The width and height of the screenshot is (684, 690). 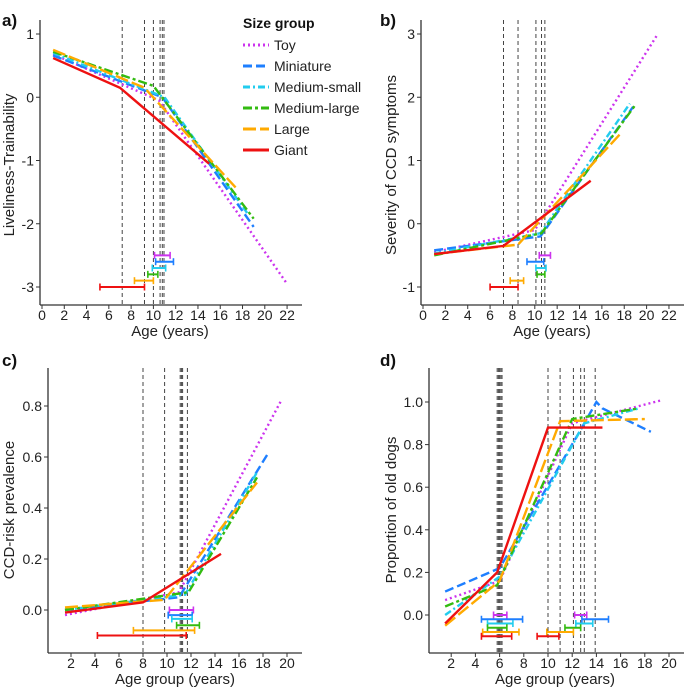 I want to click on y-axis-title: Liveliness-Trainability, so click(x=9, y=164).